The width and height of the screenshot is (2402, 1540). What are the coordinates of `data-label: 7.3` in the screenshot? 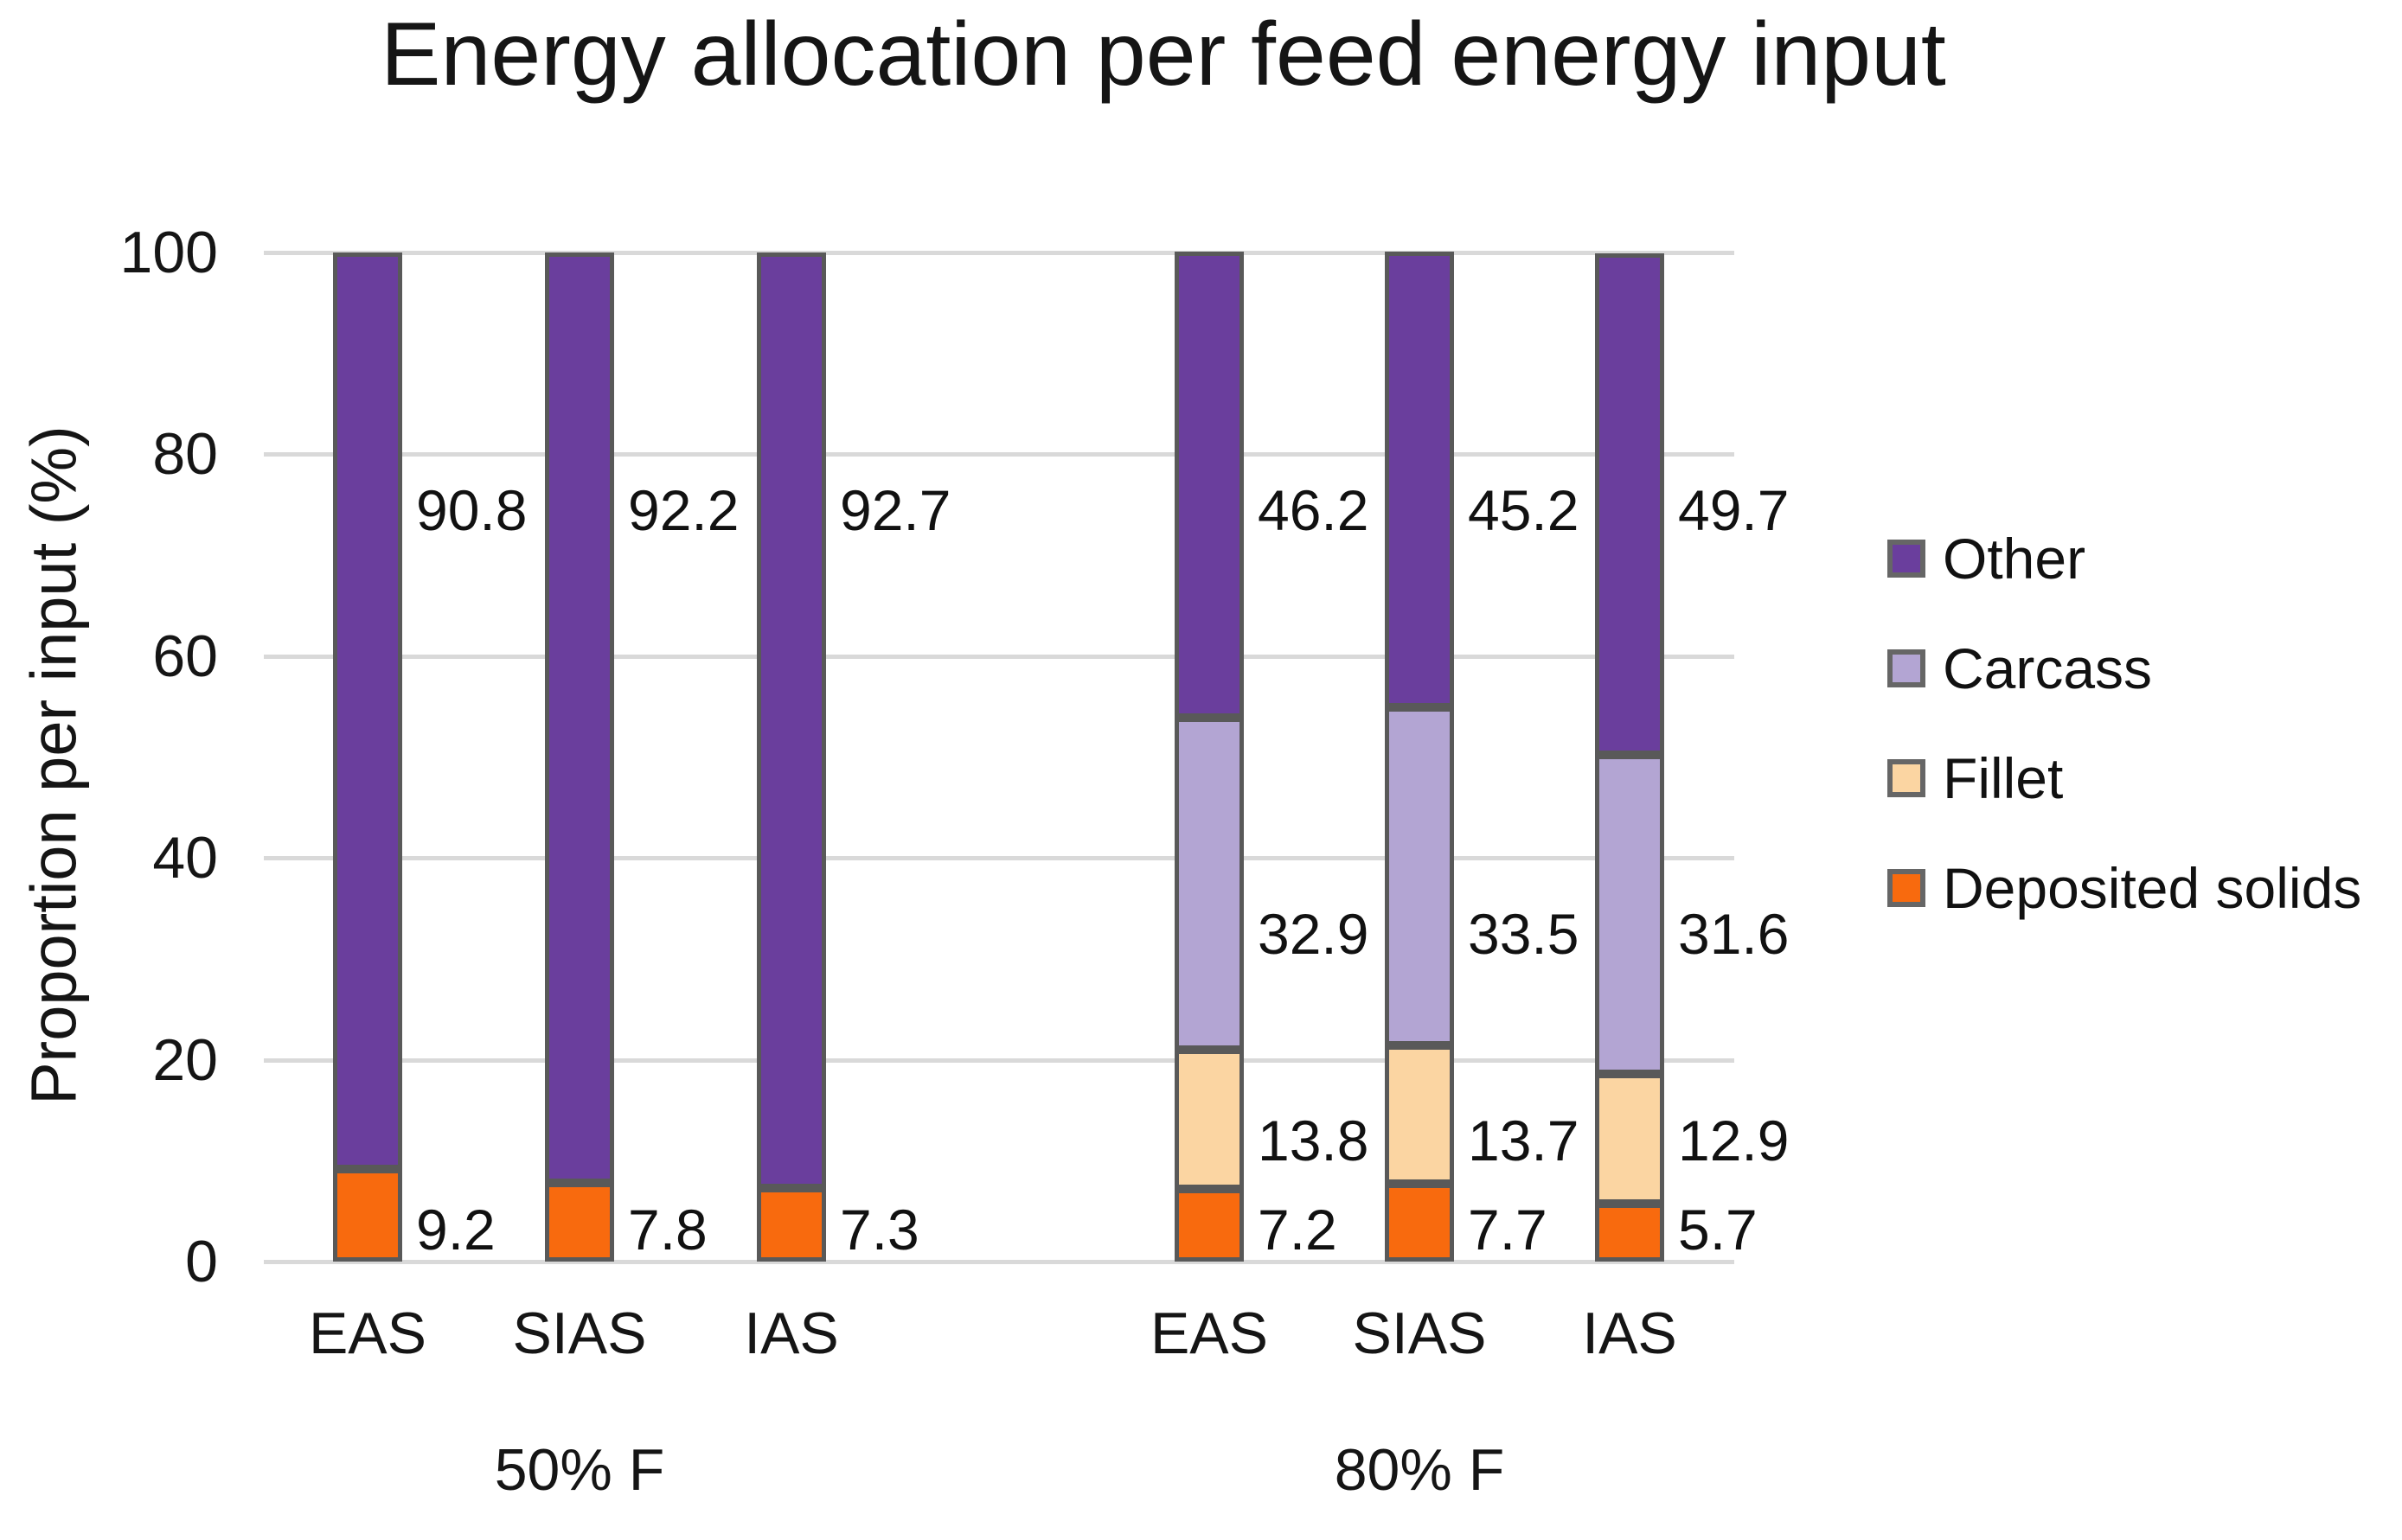 It's located at (879, 1229).